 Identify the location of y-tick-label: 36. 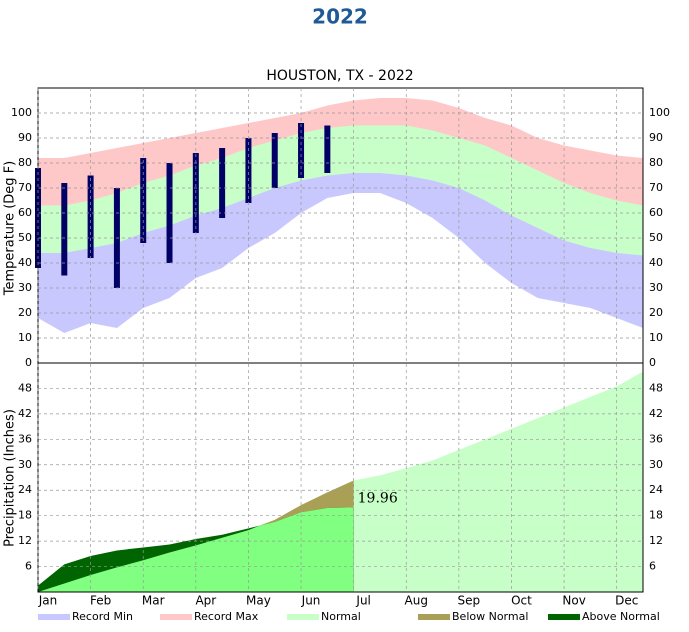
(25, 438).